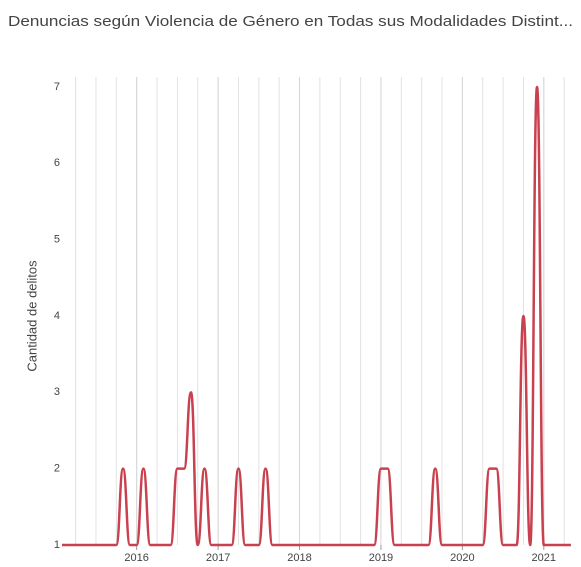 This screenshot has width=581, height=567. What do you see at coordinates (299, 558) in the screenshot?
I see `x-tick-label: 2018` at bounding box center [299, 558].